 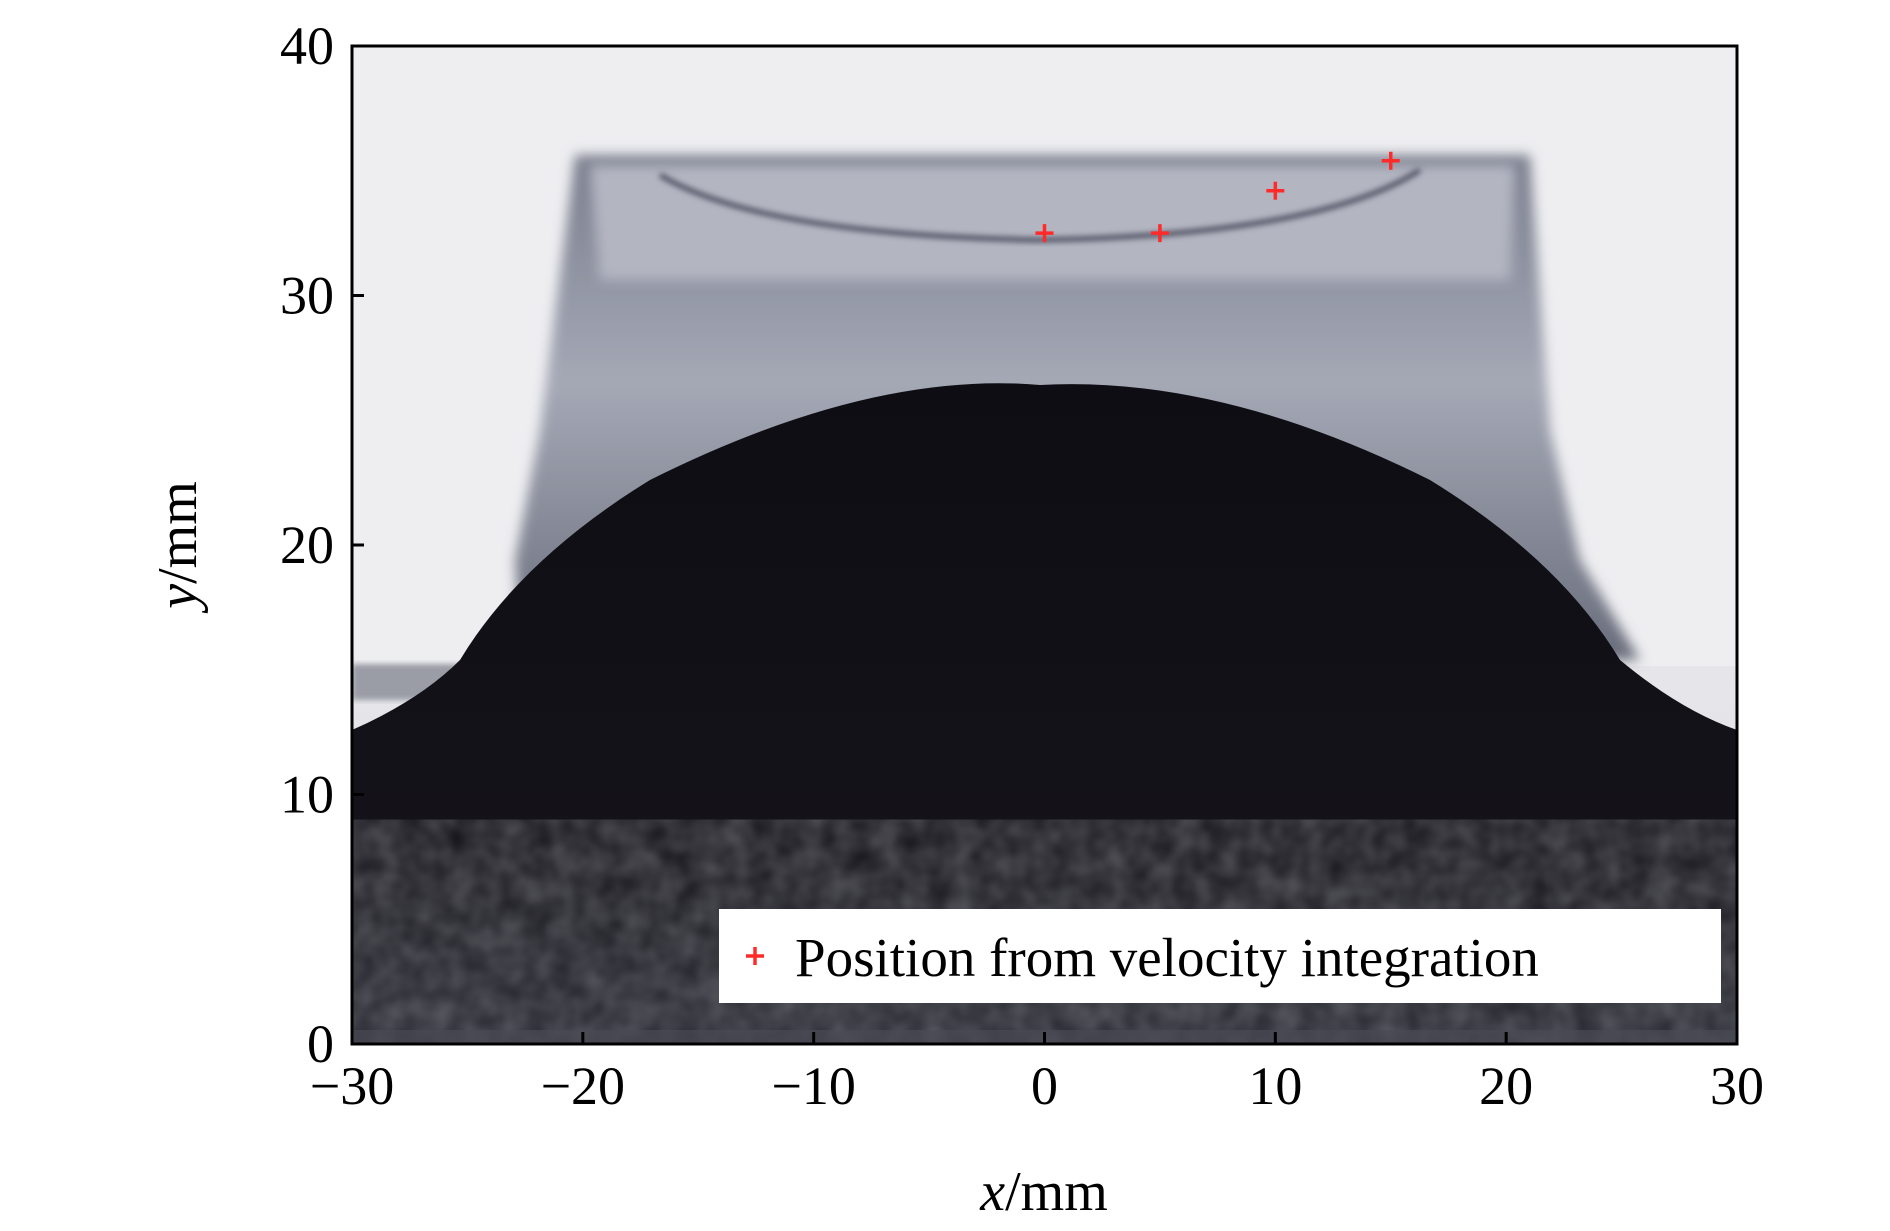 What do you see at coordinates (1506, 1086) in the screenshot?
I see `x-tick-label: 20` at bounding box center [1506, 1086].